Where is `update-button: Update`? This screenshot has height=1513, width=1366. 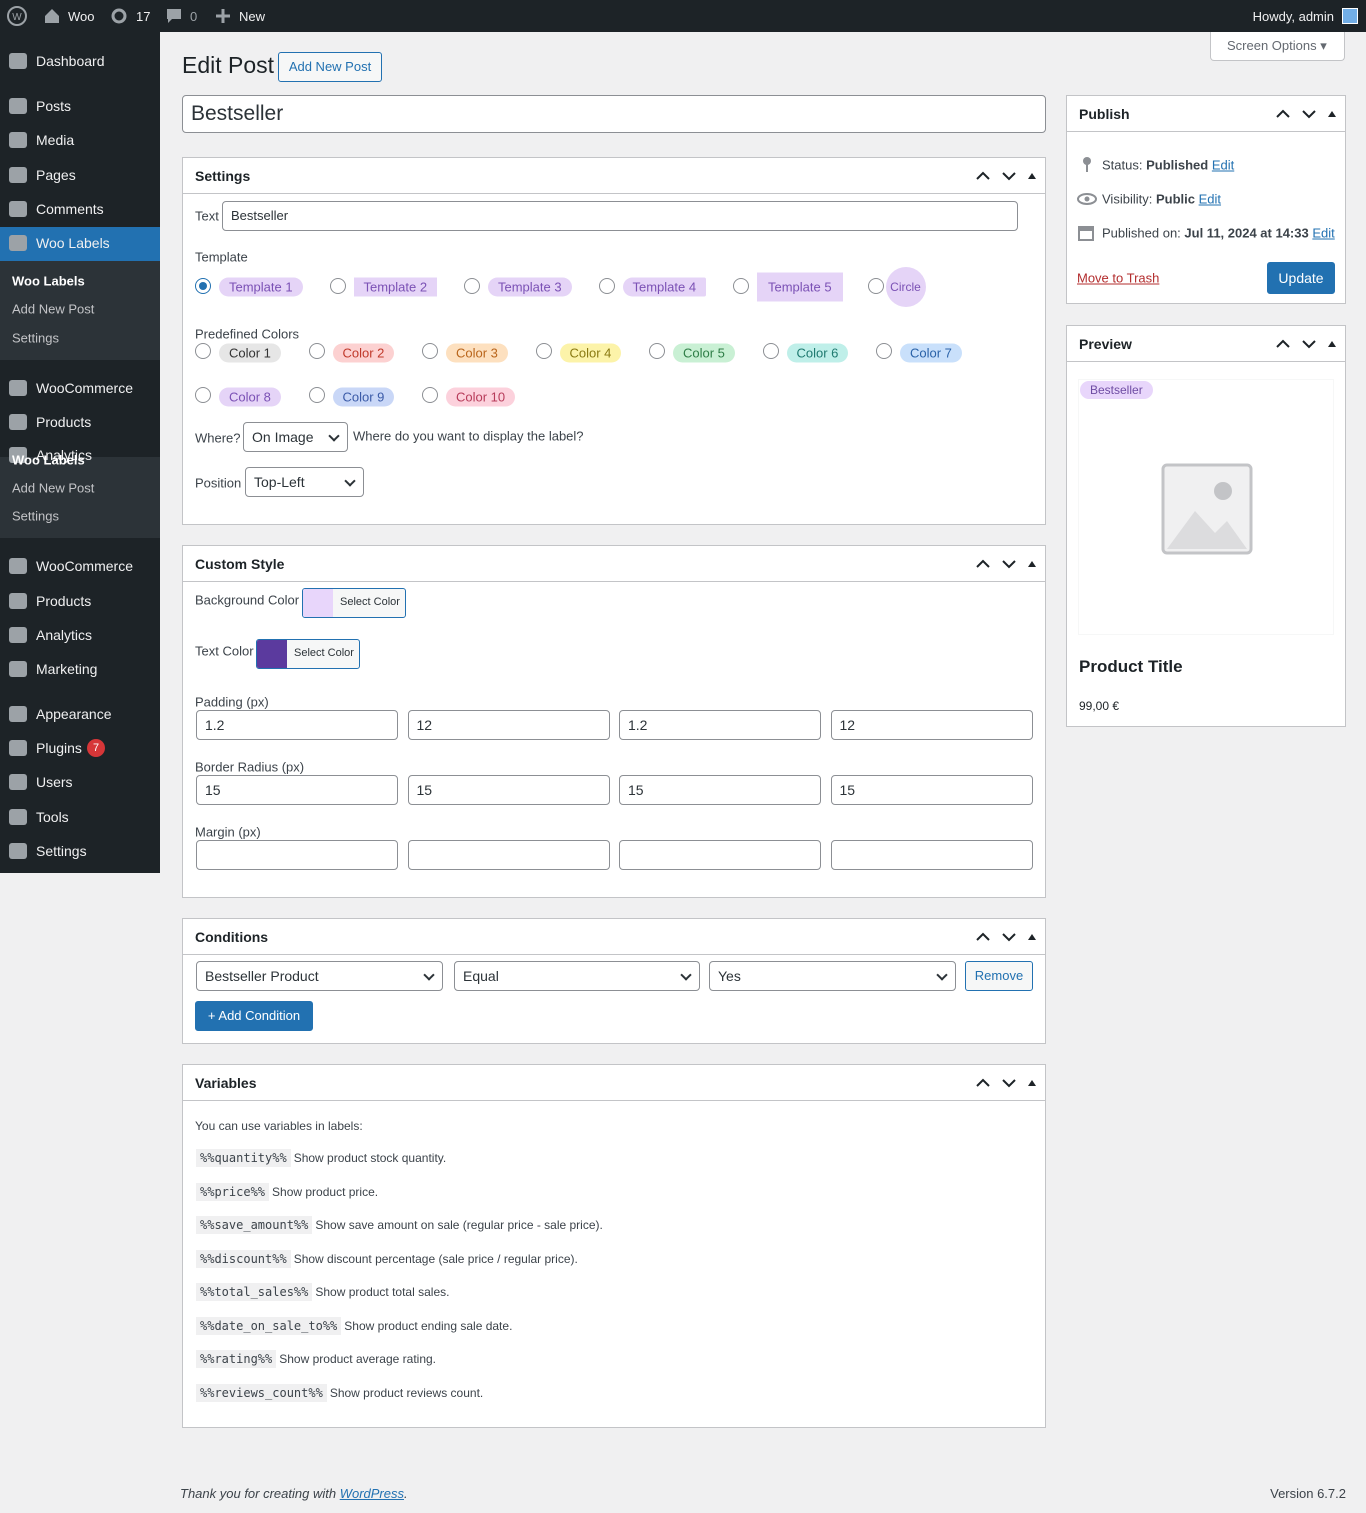
update-button: Update is located at coordinates (1301, 278).